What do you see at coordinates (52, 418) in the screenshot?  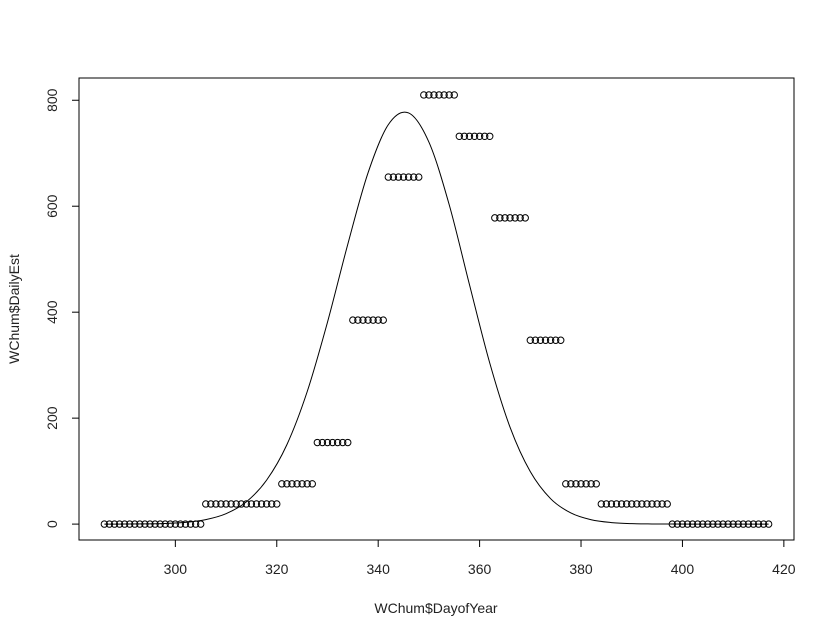 I see `y-tick-label: 200` at bounding box center [52, 418].